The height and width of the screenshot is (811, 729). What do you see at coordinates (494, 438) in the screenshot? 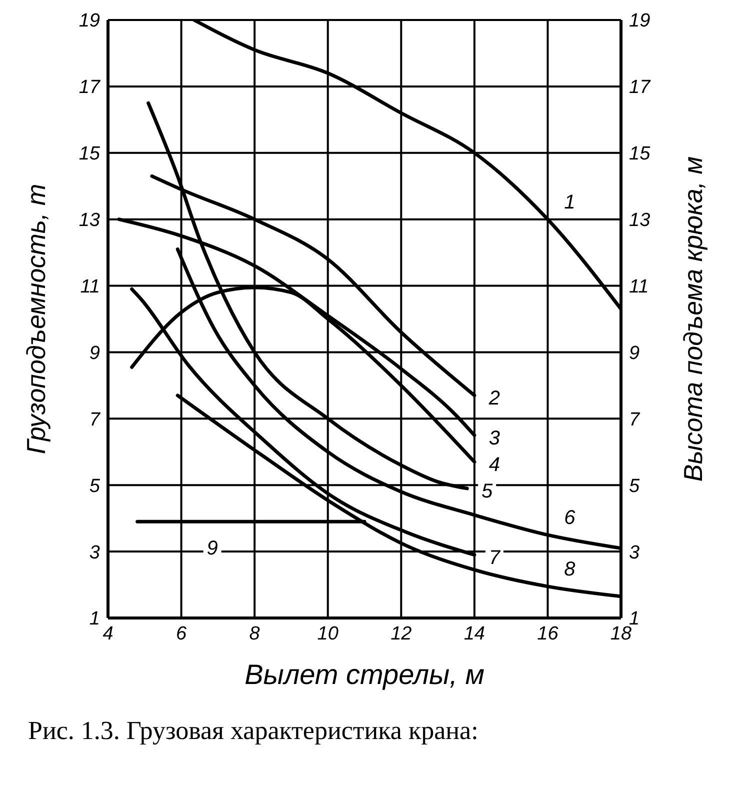
I see `series-label: 3` at bounding box center [494, 438].